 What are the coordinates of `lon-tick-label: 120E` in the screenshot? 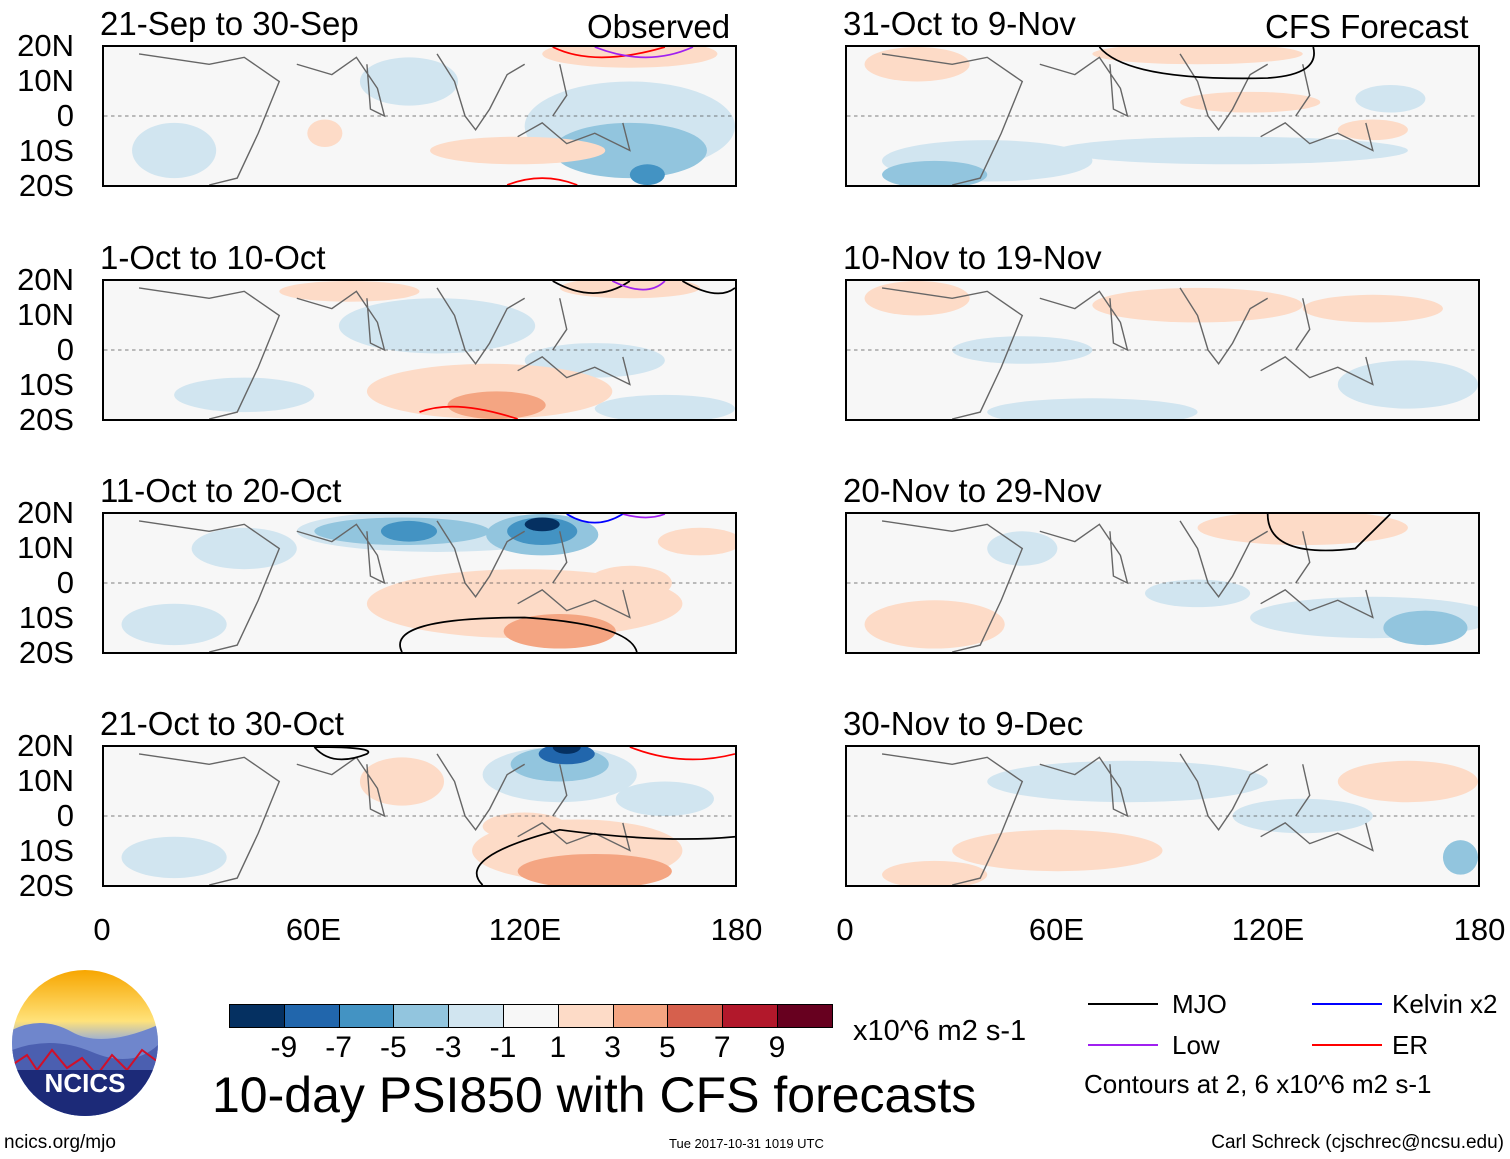 It's located at (1268, 929).